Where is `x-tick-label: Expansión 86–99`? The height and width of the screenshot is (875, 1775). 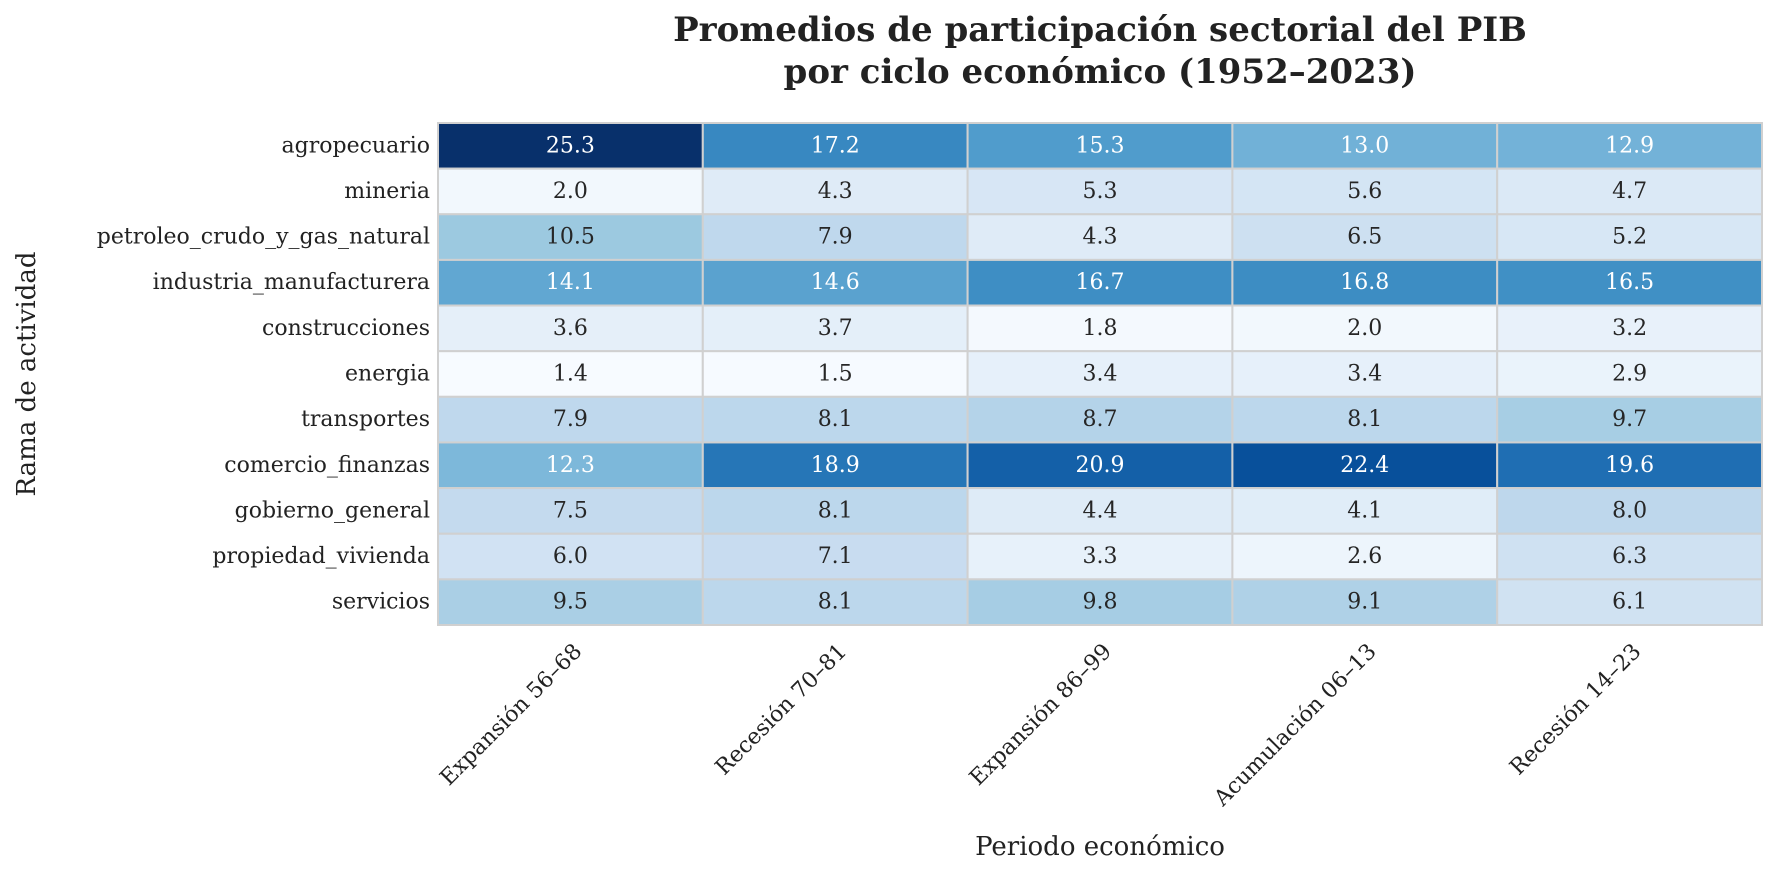 x-tick-label: Expansión 86–99 is located at coordinates (1041, 715).